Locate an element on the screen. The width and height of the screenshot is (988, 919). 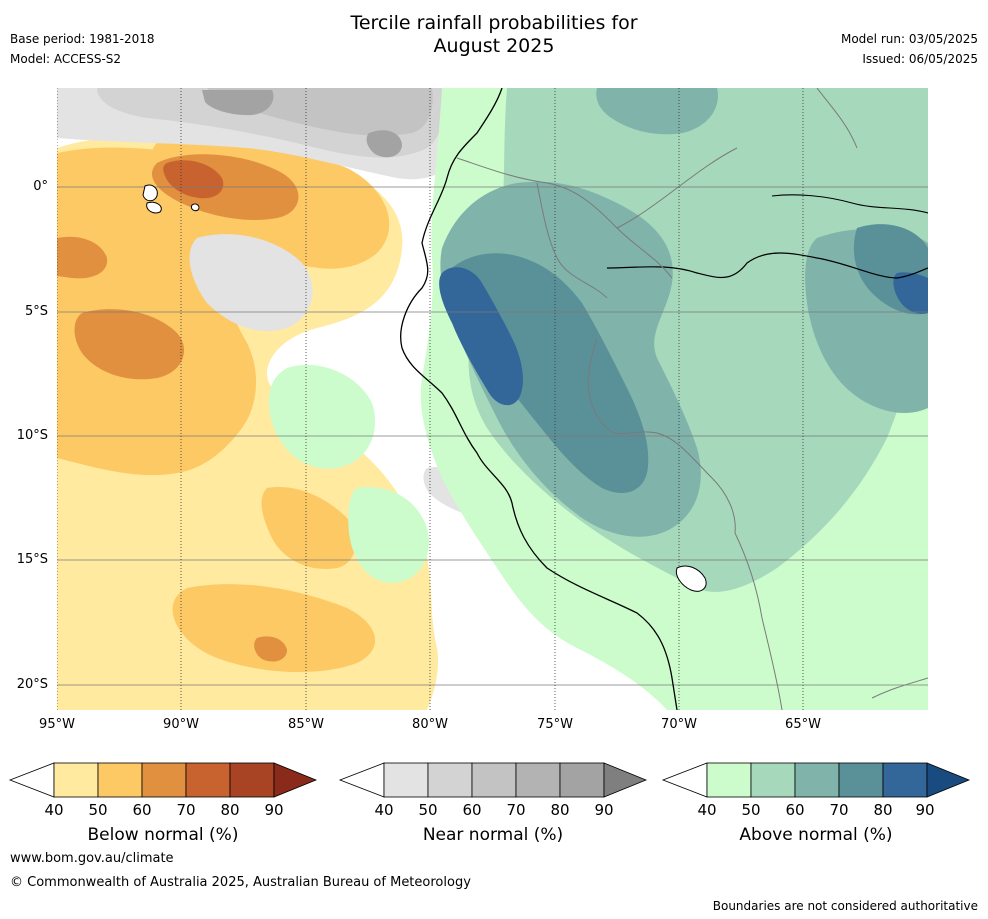
colorbar-near is located at coordinates (494, 780).